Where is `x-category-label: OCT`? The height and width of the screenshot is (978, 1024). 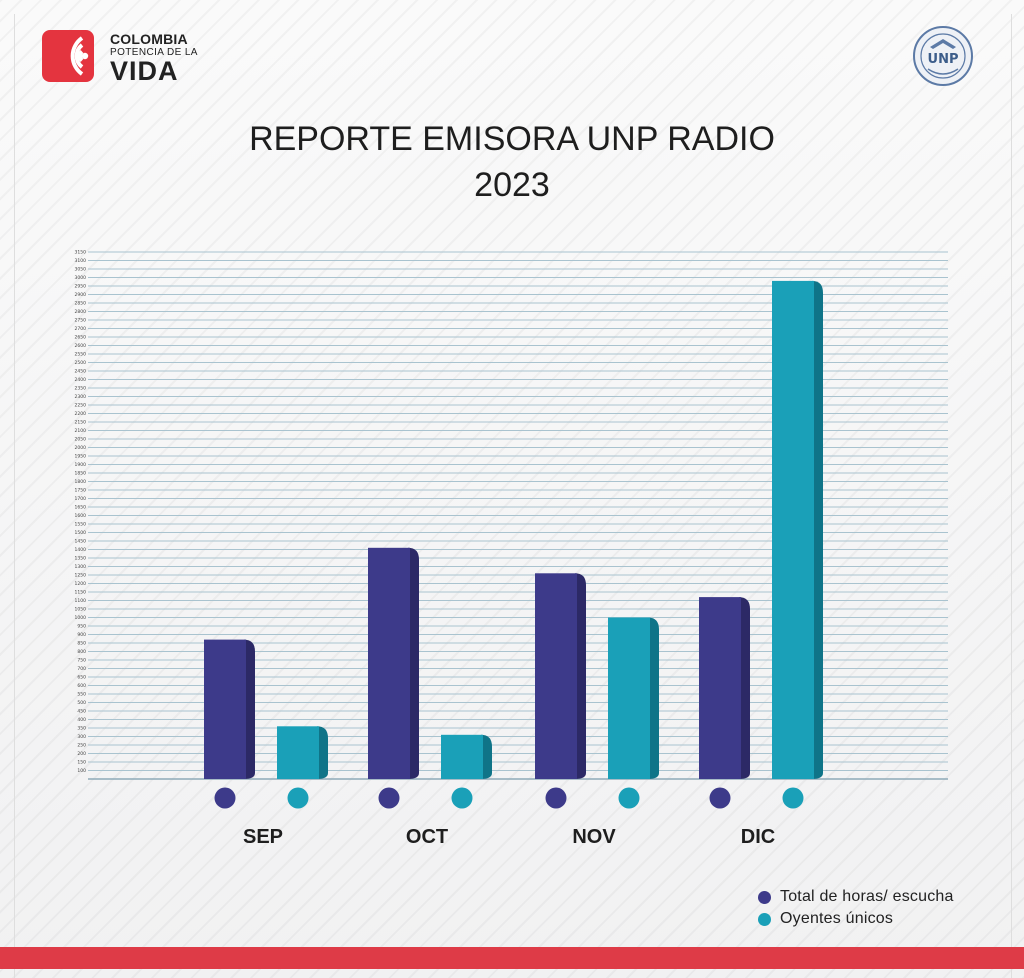
x-category-label: OCT is located at coordinates (427, 837).